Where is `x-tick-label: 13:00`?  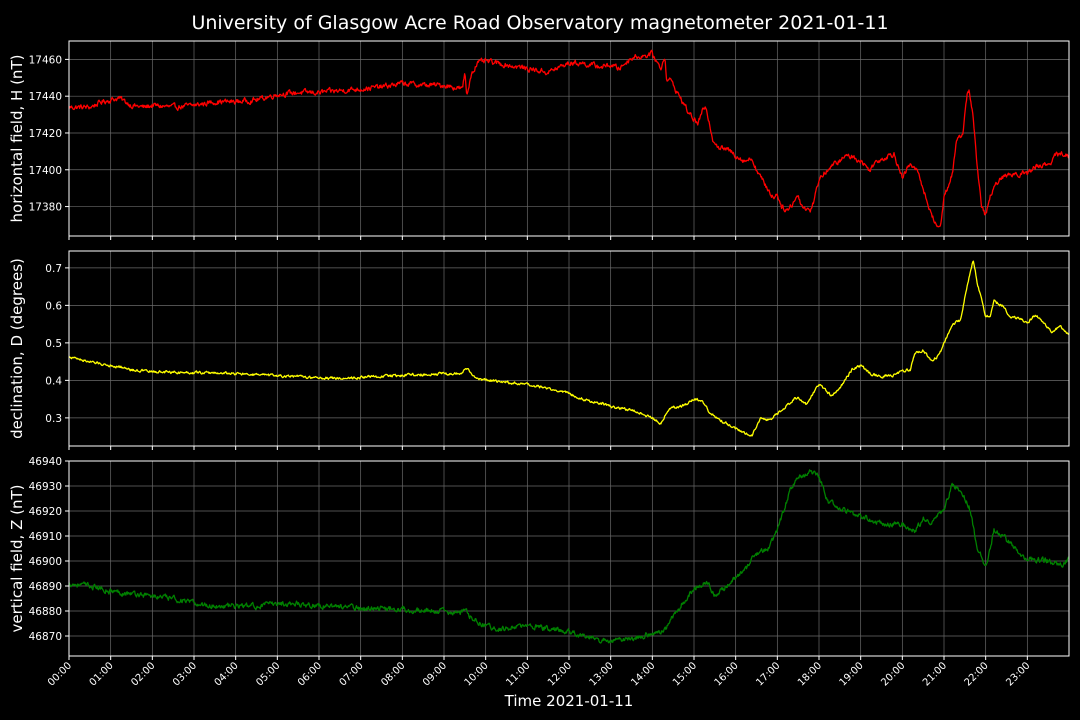 x-tick-label: 13:00 is located at coordinates (602, 674).